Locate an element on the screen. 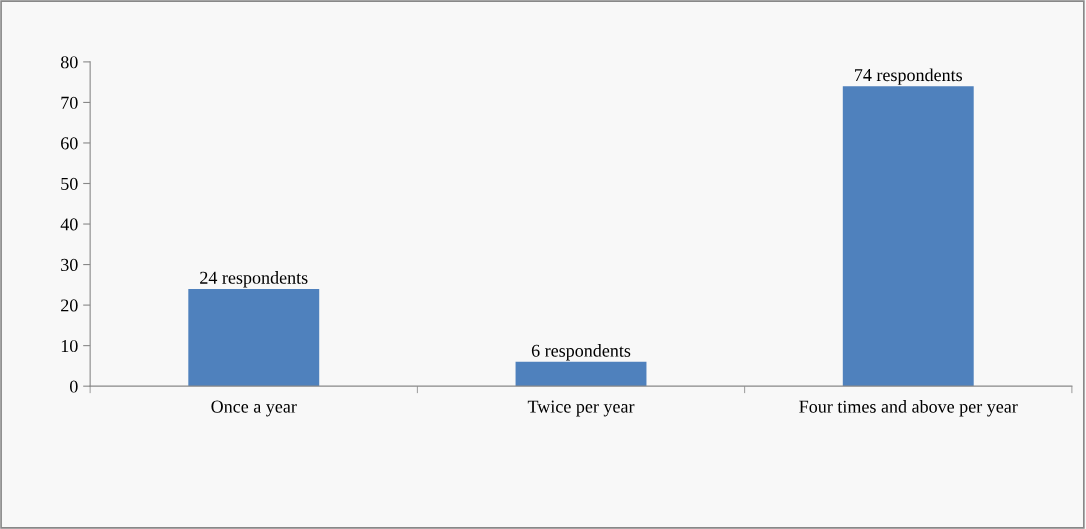 The width and height of the screenshot is (1086, 529). x-tick-label: Once a year is located at coordinates (254, 408).